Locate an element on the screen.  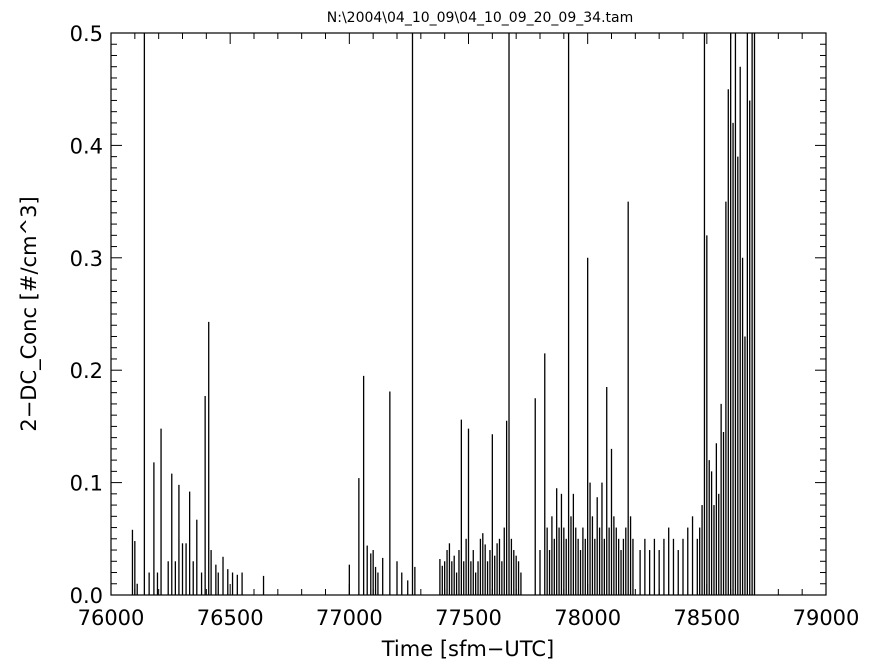
x-tick-label: 78500 is located at coordinates (706, 618).